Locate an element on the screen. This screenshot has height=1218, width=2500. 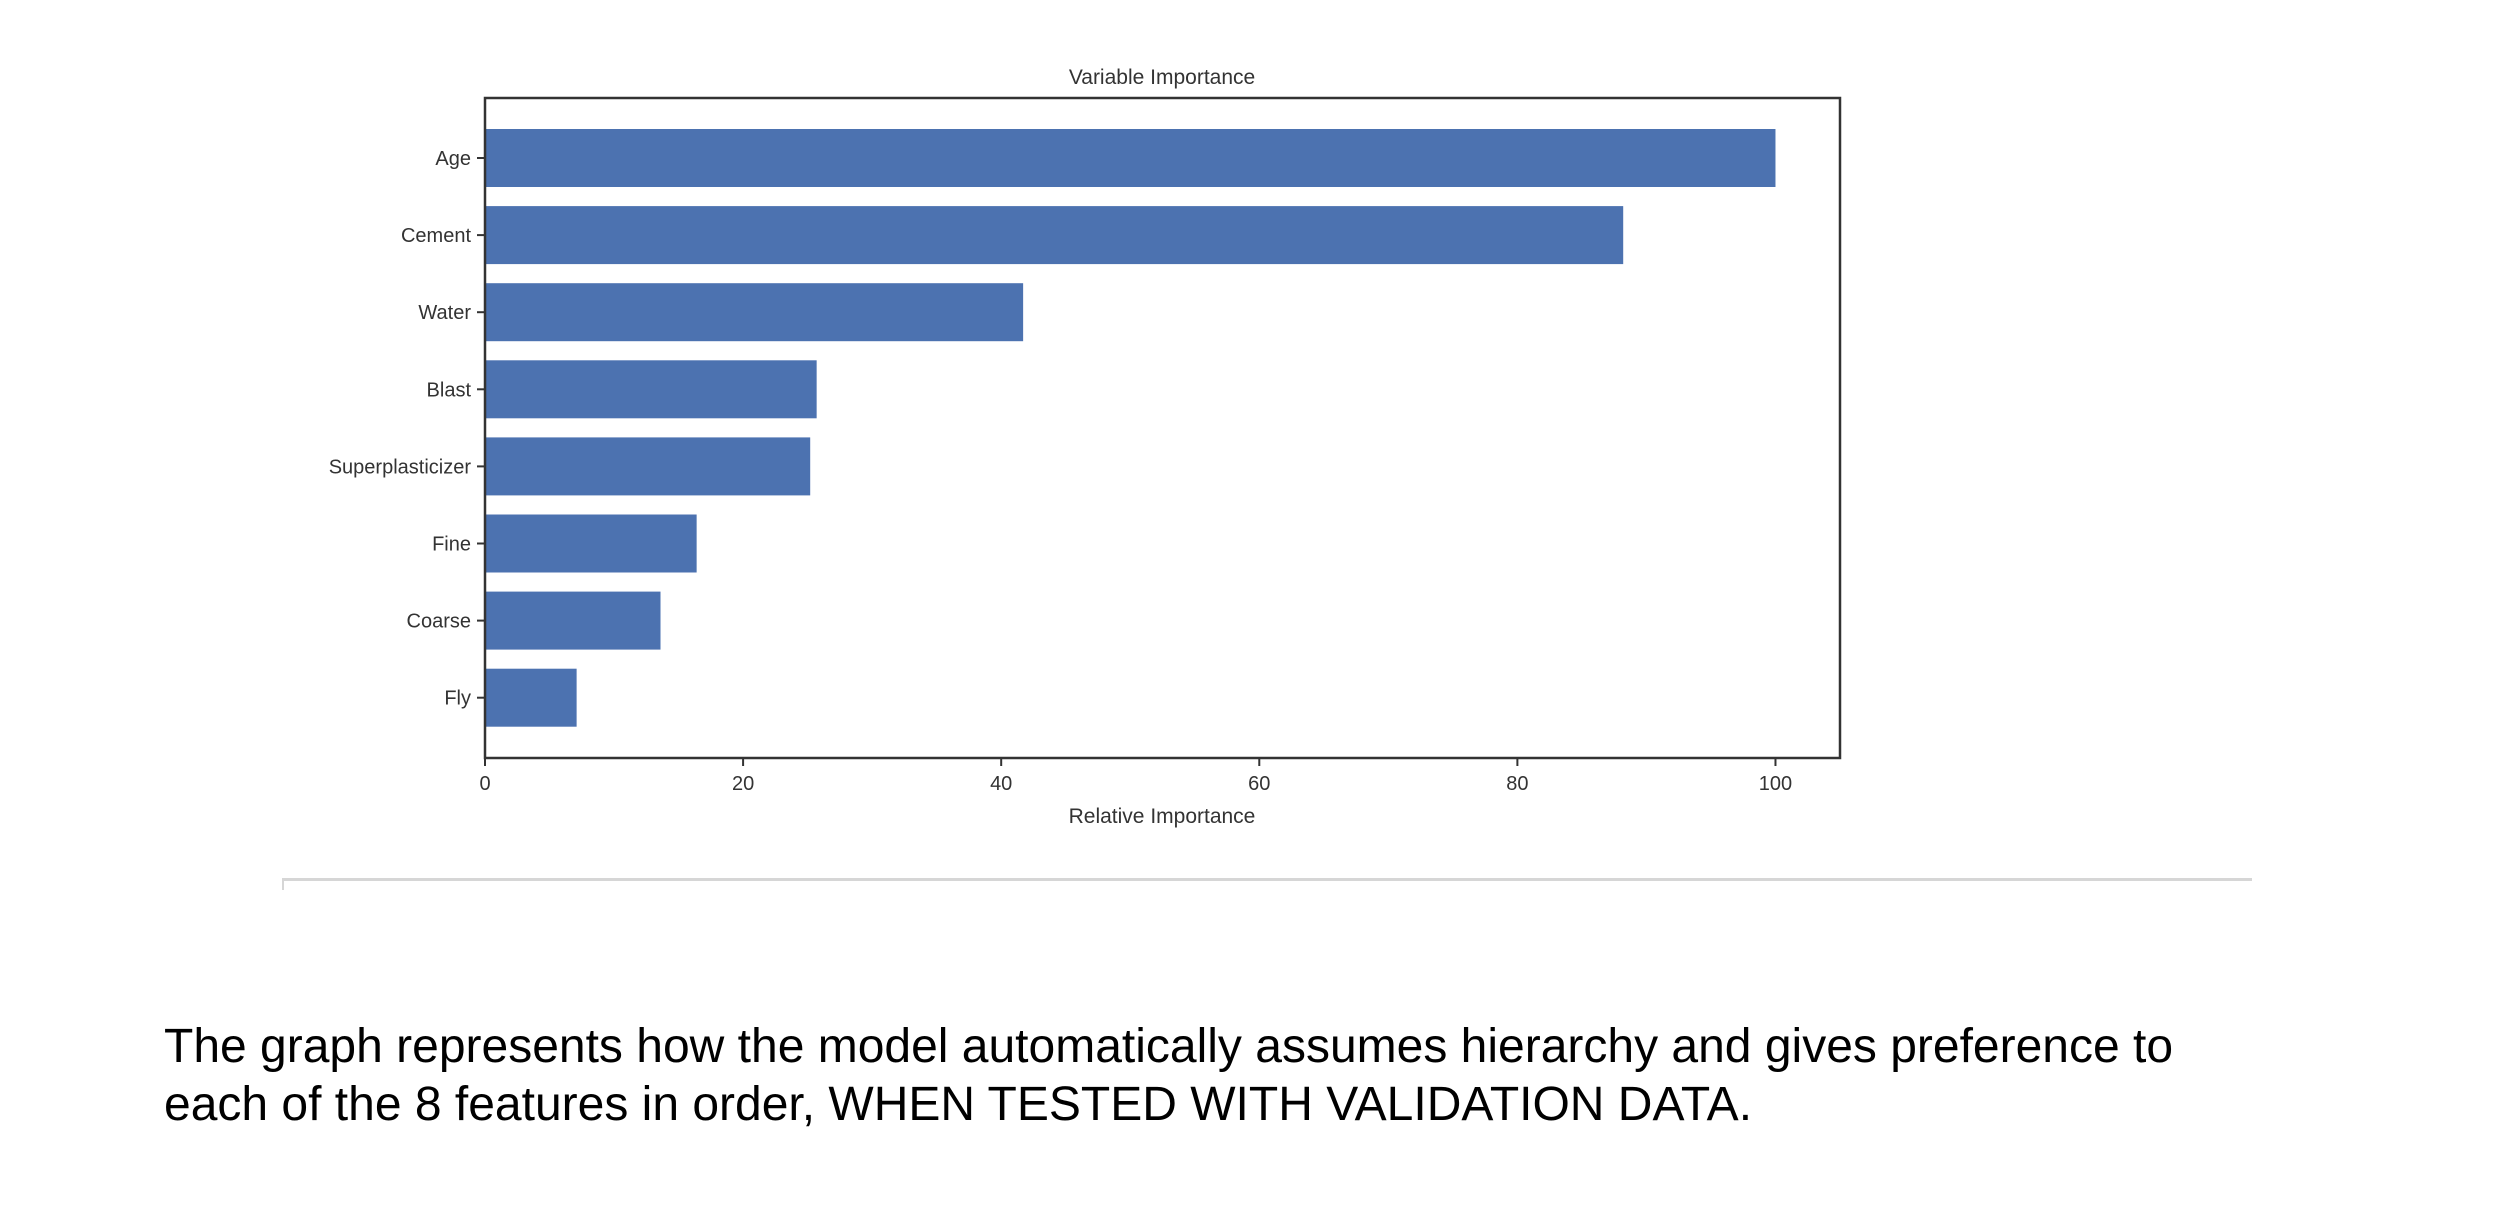
x-tick-label-100: 100 is located at coordinates (1775, 784).